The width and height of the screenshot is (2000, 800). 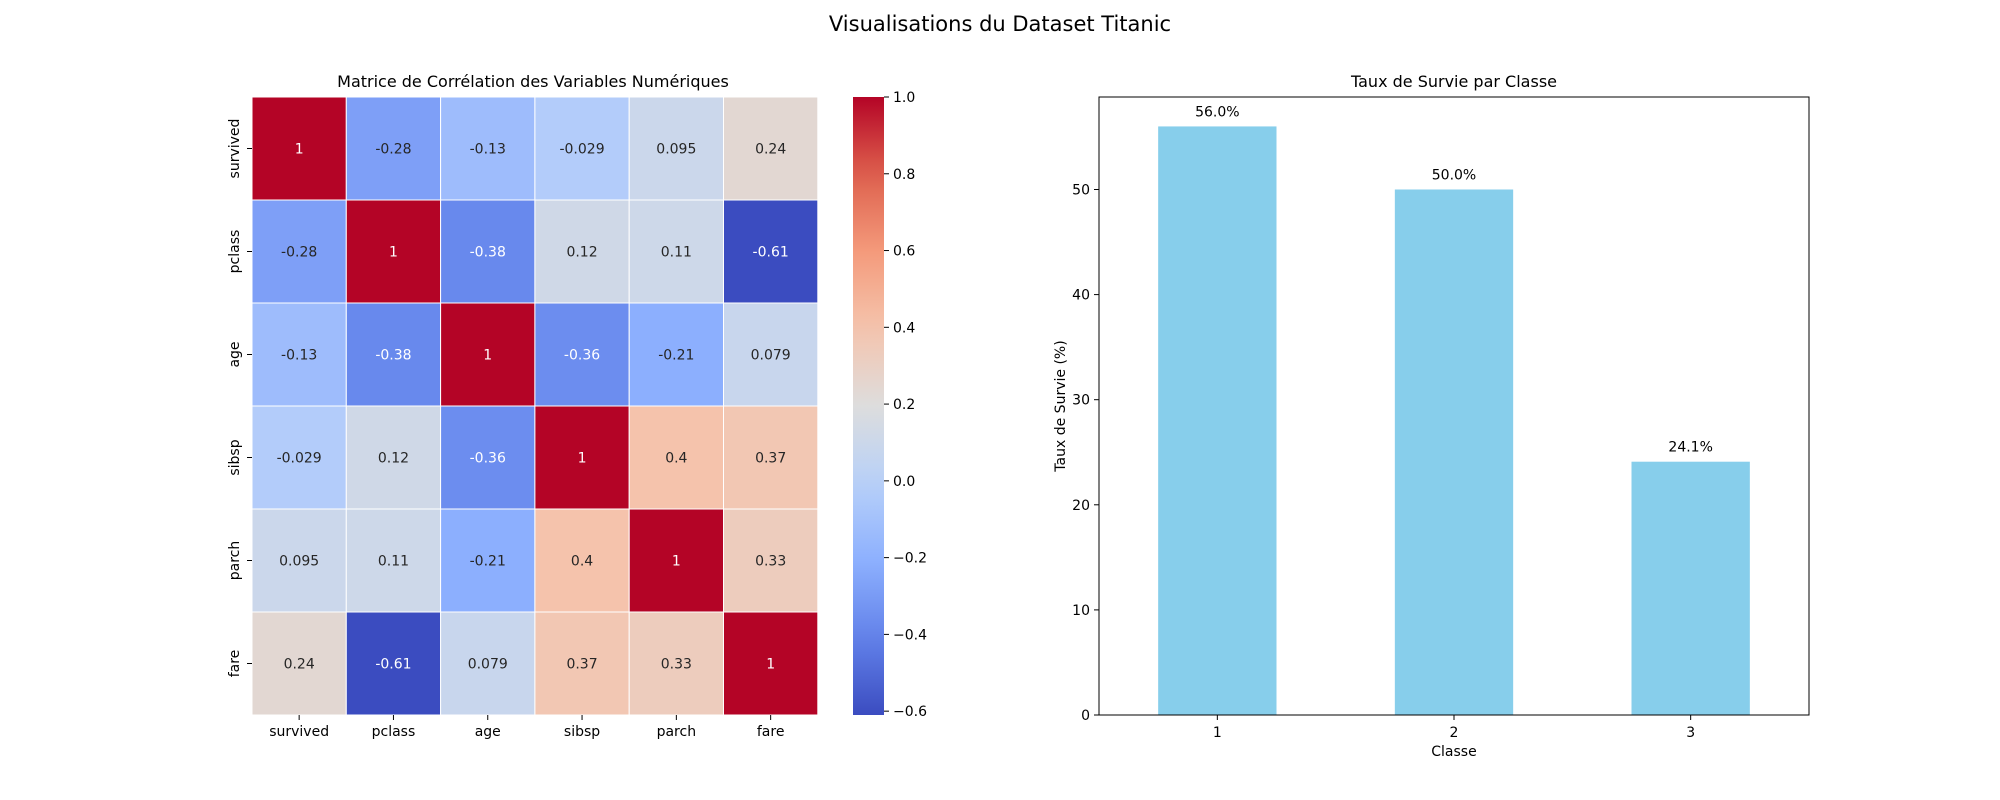 What do you see at coordinates (1690, 733) in the screenshot?
I see `bar-x-tick-label: 3` at bounding box center [1690, 733].